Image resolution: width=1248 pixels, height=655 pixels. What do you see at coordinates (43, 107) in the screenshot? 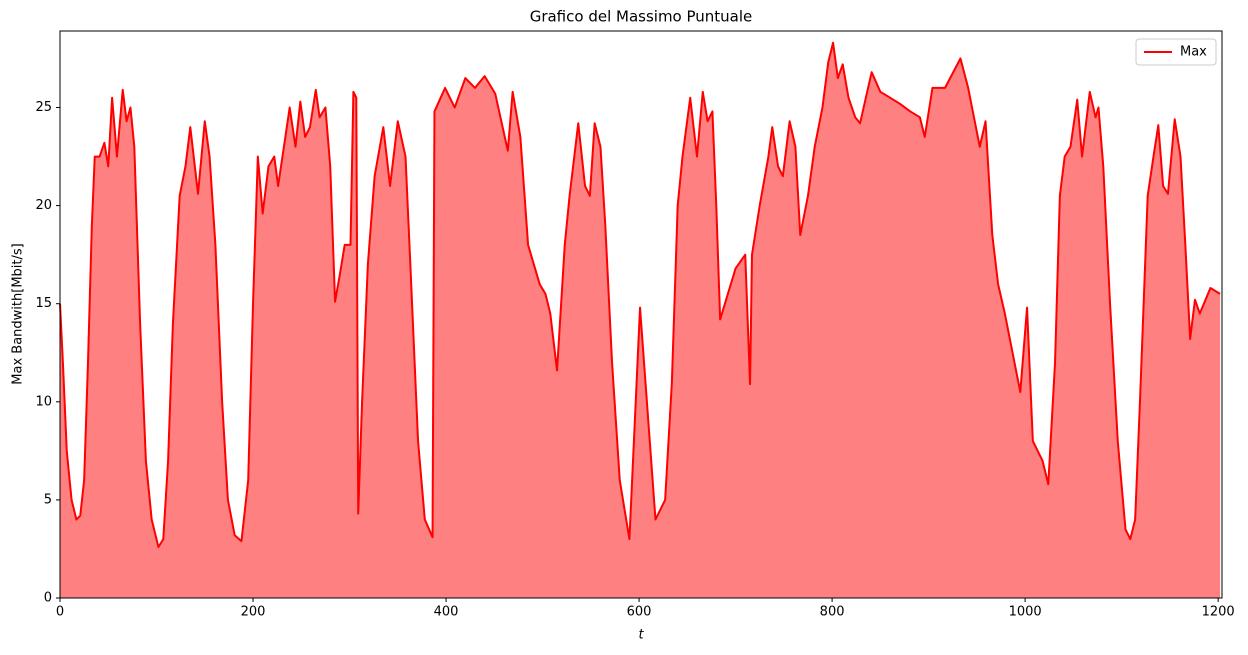
I see `y-tick-label: 25` at bounding box center [43, 107].